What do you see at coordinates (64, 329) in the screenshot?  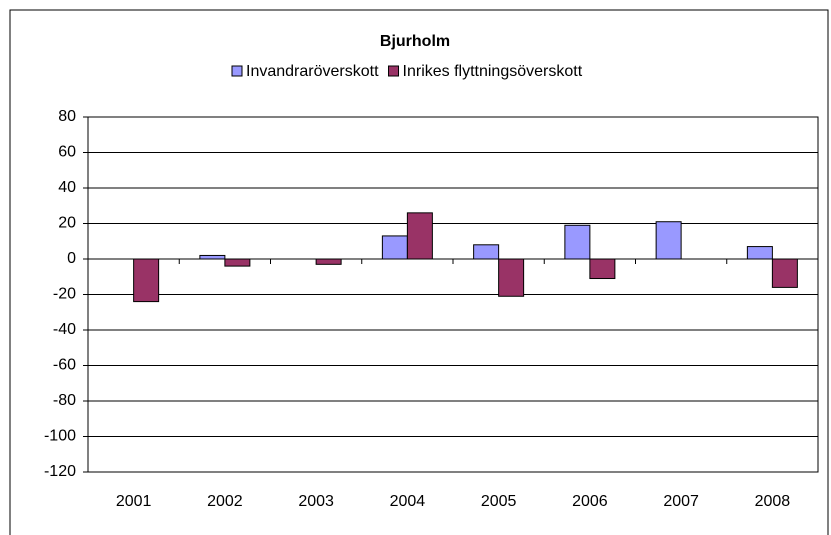 I see `y-tick-label: -40` at bounding box center [64, 329].